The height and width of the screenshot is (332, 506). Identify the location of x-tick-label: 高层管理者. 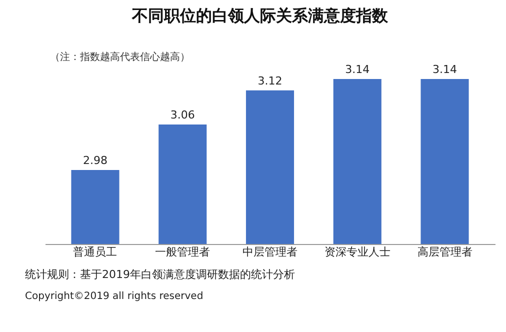
(444, 252).